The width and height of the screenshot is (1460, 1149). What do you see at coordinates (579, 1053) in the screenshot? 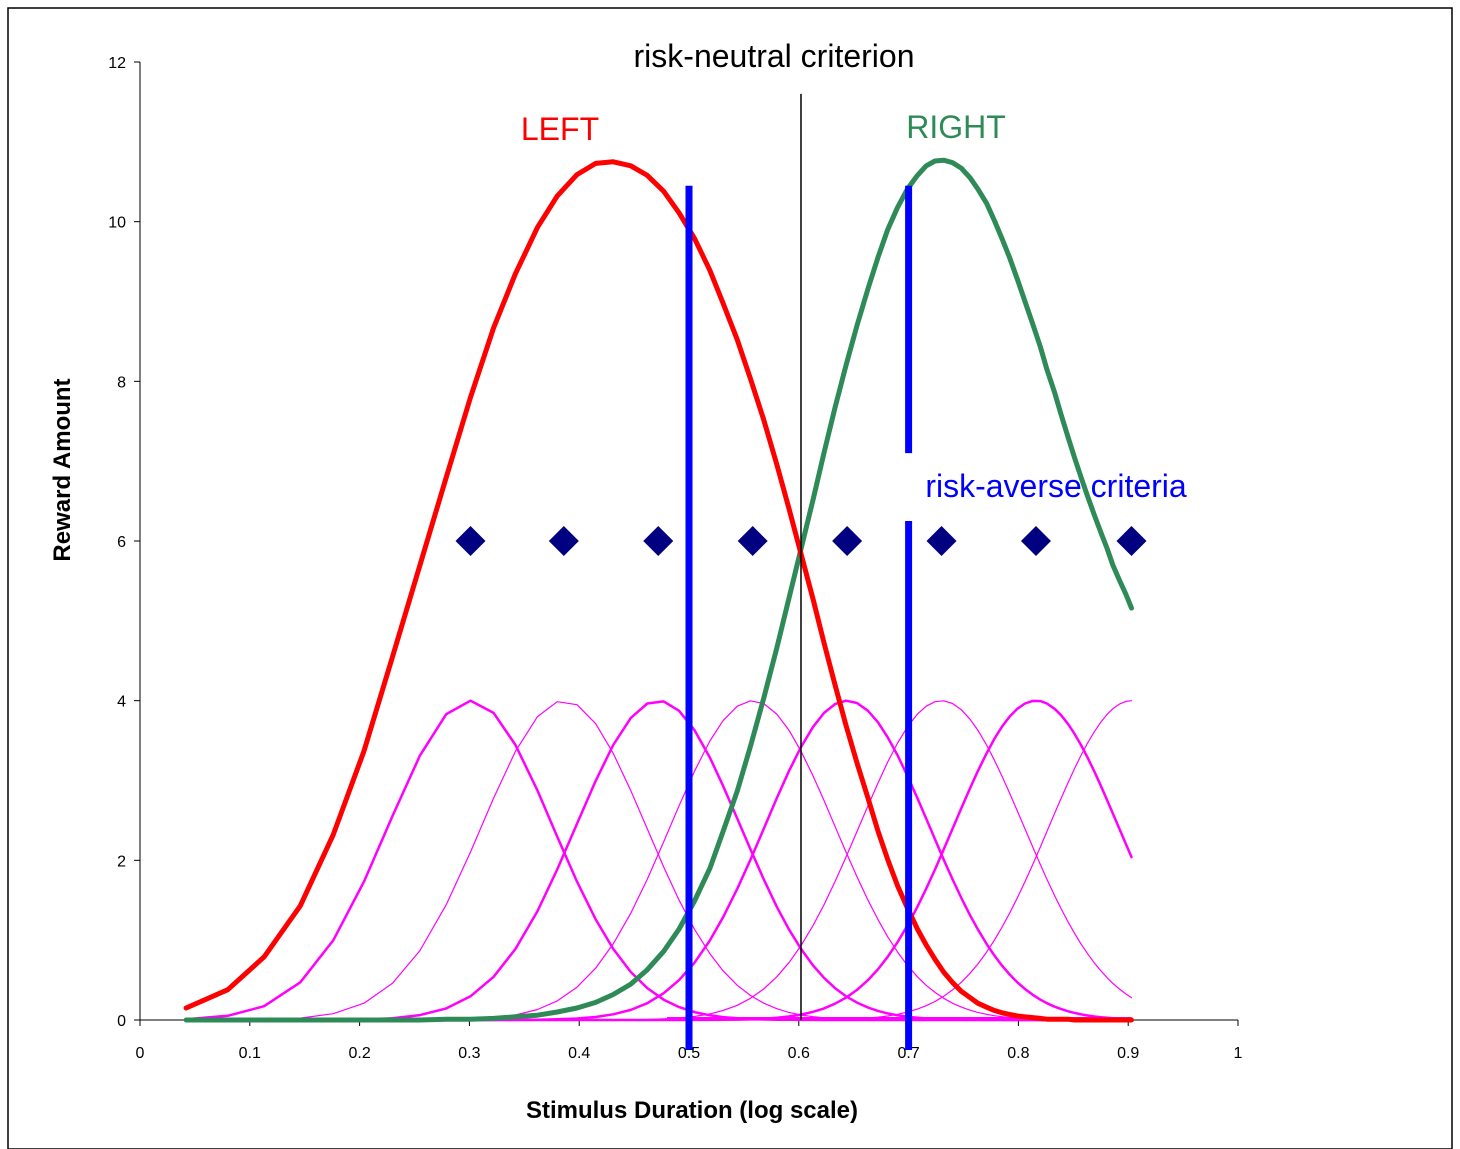
I see `x-tick-label: 0.4` at bounding box center [579, 1053].